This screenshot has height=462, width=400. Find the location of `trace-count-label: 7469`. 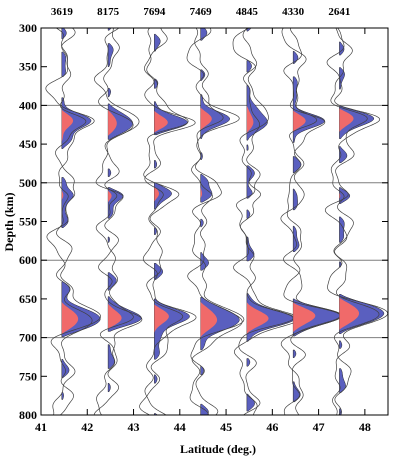

trace-count-label: 7469 is located at coordinates (201, 12).